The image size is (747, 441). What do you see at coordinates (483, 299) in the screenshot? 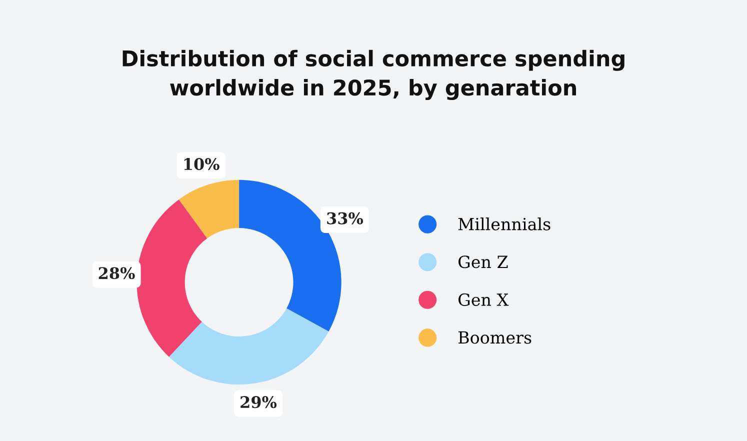
I see `legend-label: Gen X` at bounding box center [483, 299].